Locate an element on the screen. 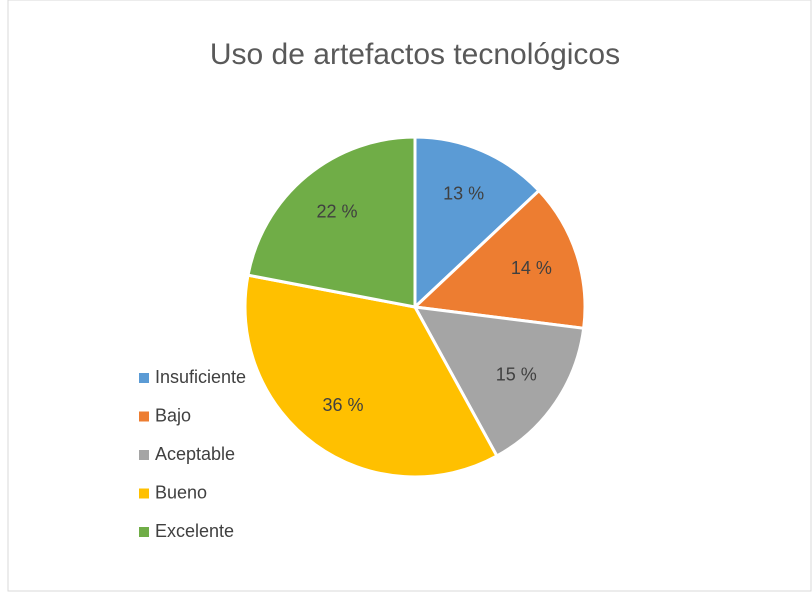 This screenshot has width=812, height=592. legend-label: Aceptable is located at coordinates (195, 454).